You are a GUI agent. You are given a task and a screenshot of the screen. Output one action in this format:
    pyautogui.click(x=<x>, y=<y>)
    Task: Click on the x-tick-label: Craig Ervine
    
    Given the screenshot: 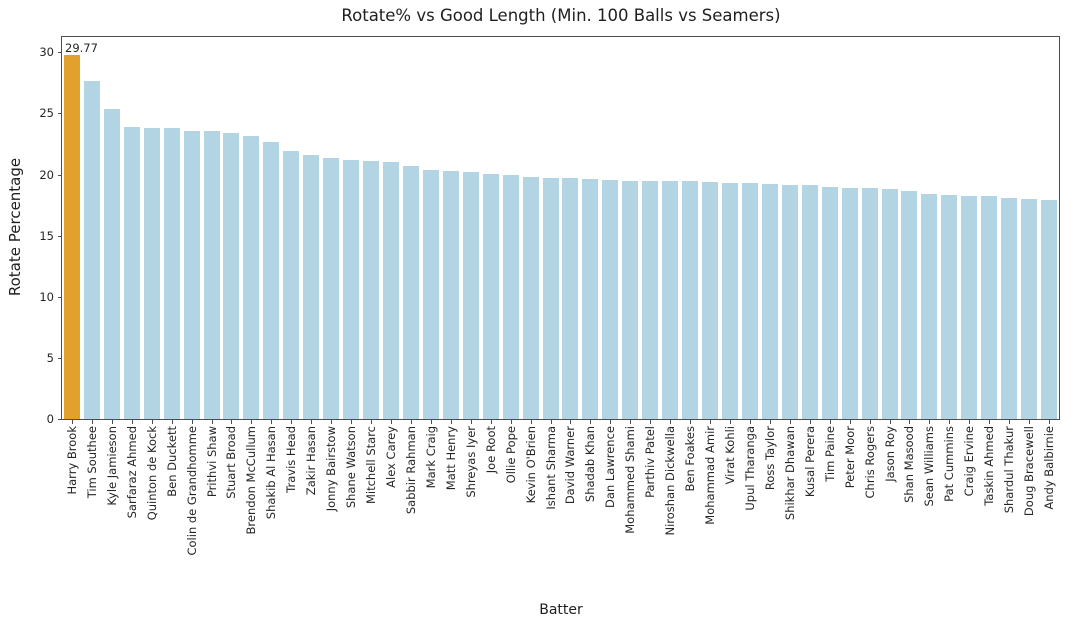 What is the action you would take?
    pyautogui.click(x=969, y=461)
    